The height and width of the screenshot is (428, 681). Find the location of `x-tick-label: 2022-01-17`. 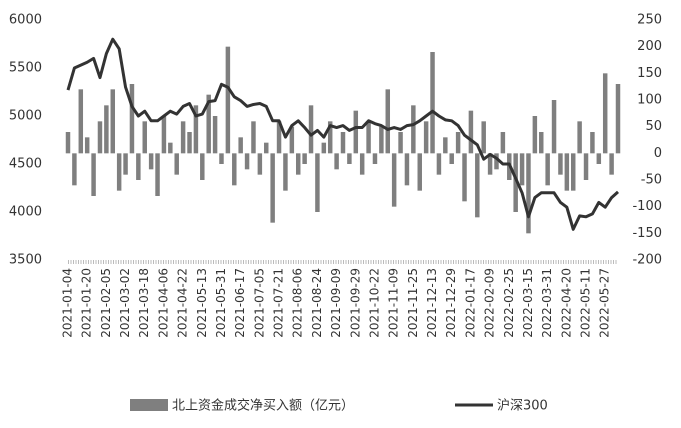

x-tick-label: 2022-01-17 is located at coordinates (470, 303).